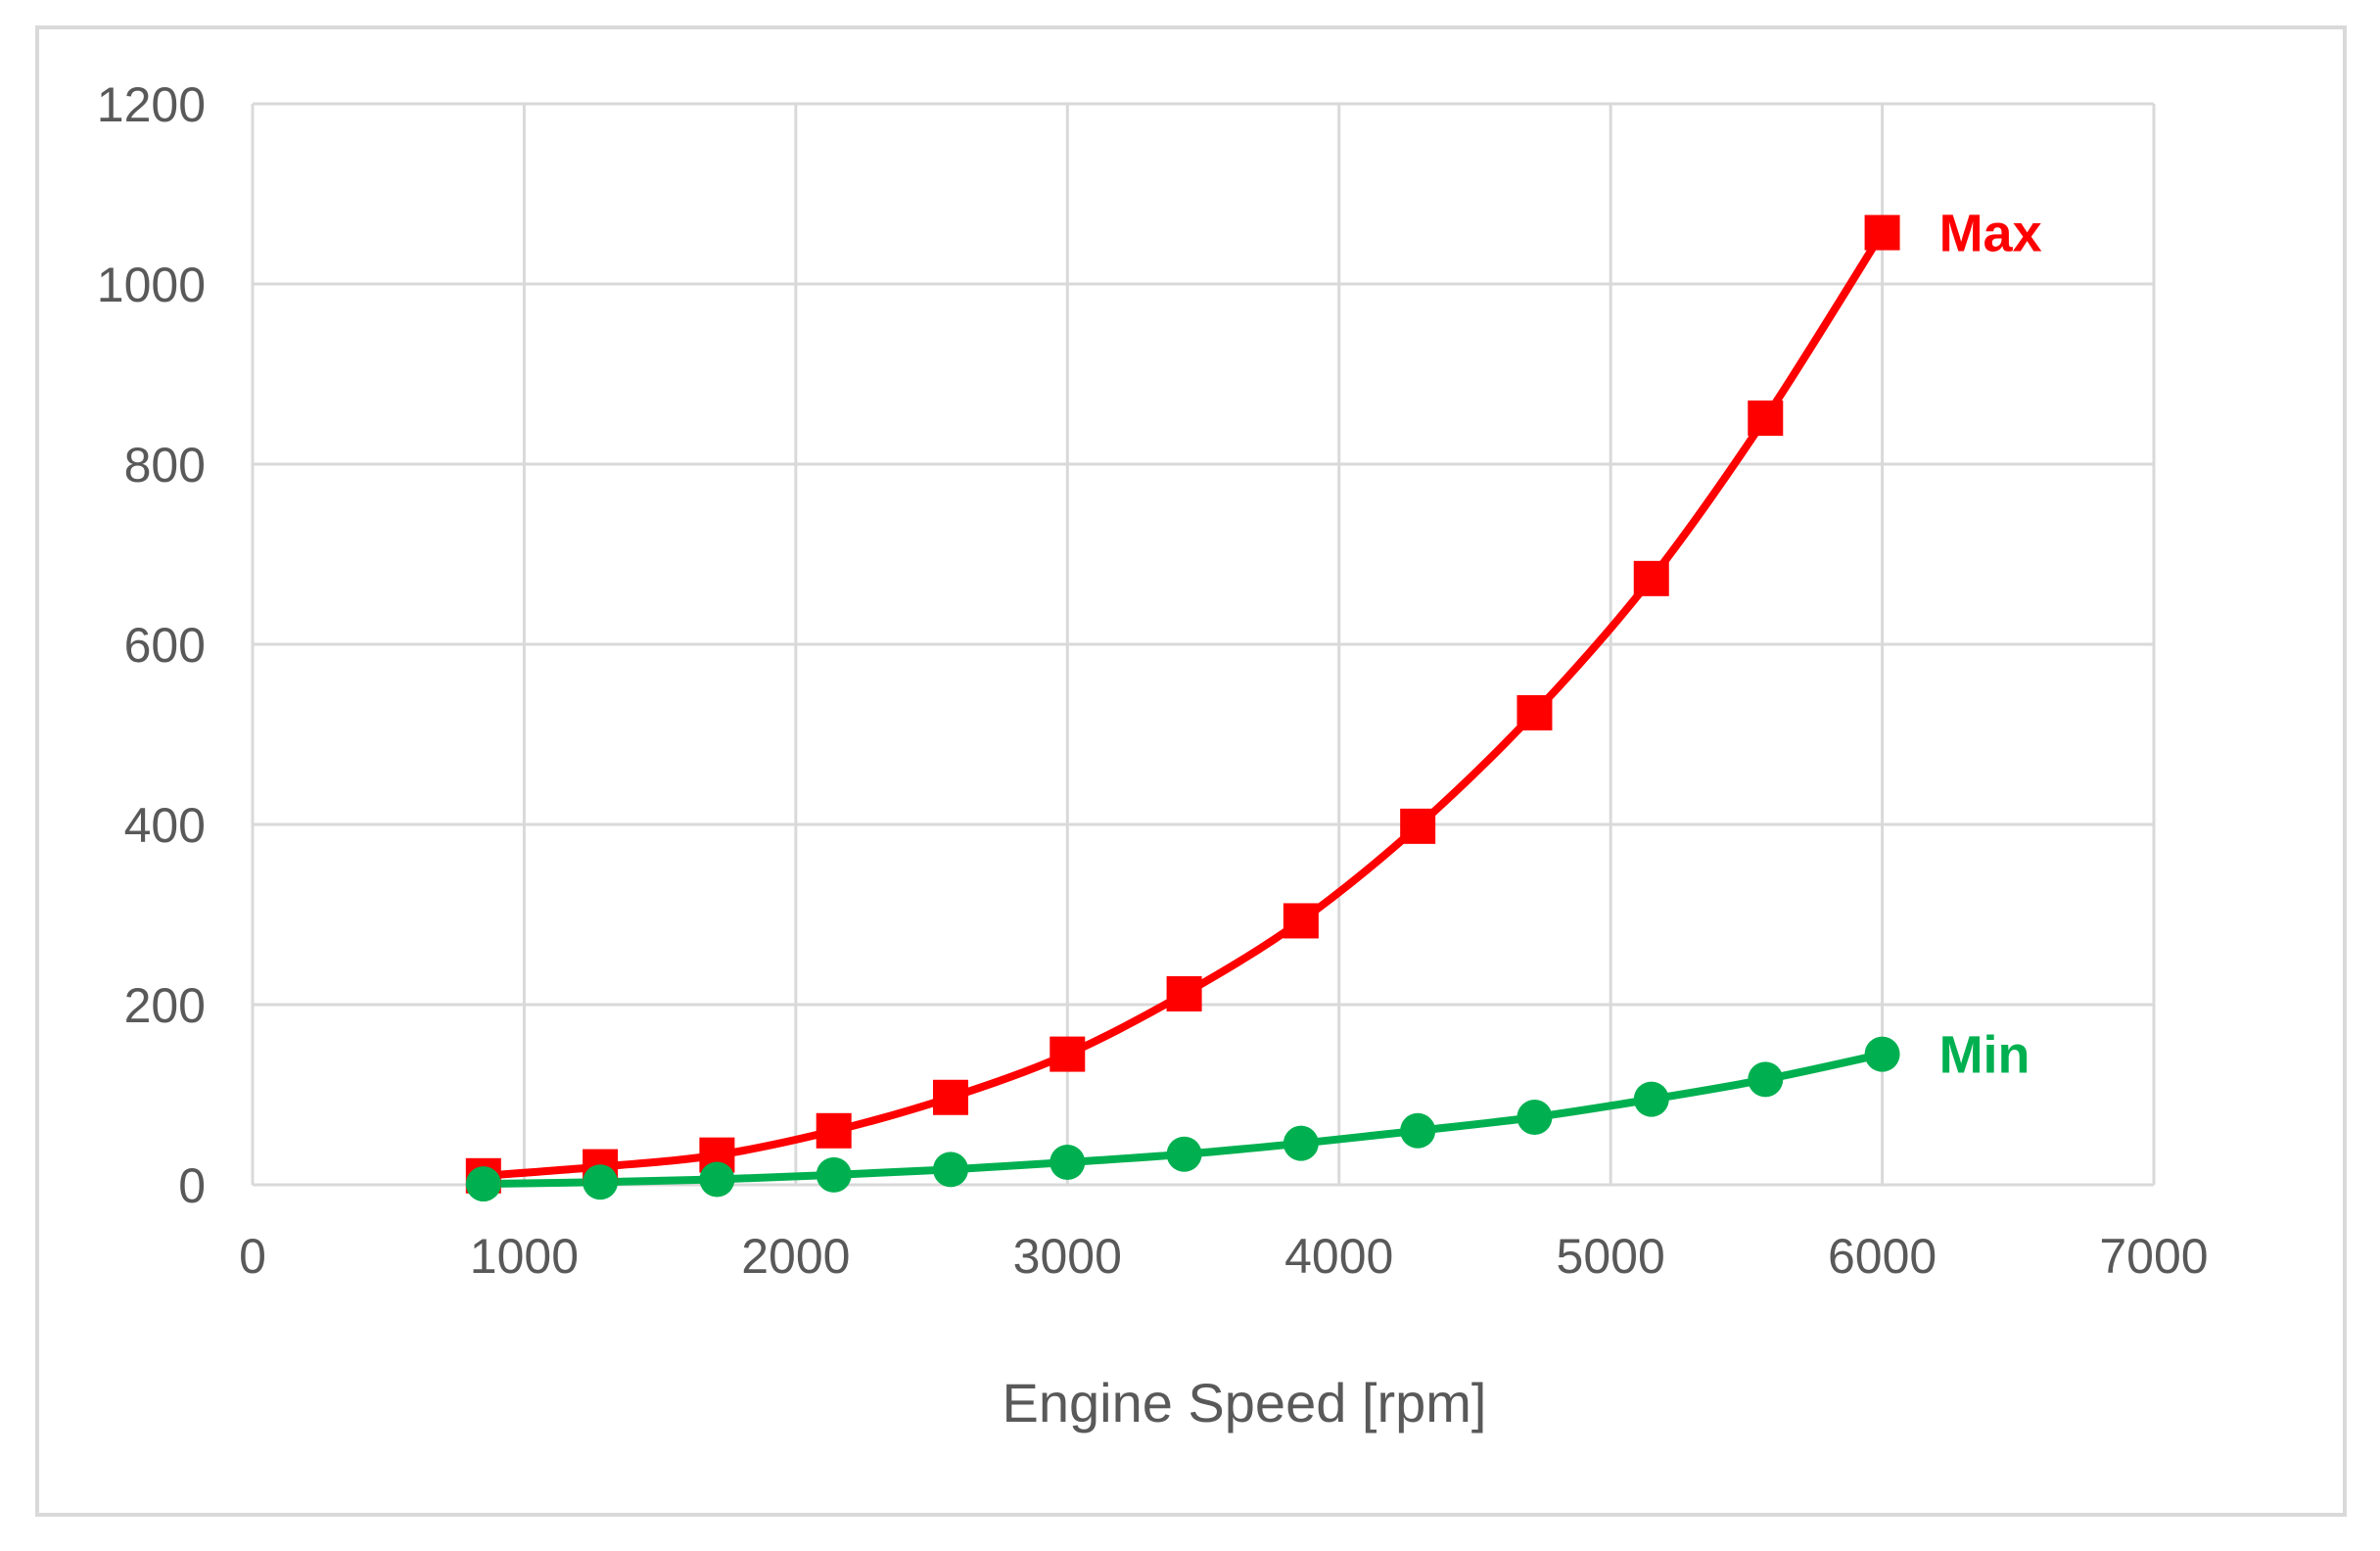 The width and height of the screenshot is (2380, 1551). I want to click on series-label-min: Min, so click(1984, 1055).